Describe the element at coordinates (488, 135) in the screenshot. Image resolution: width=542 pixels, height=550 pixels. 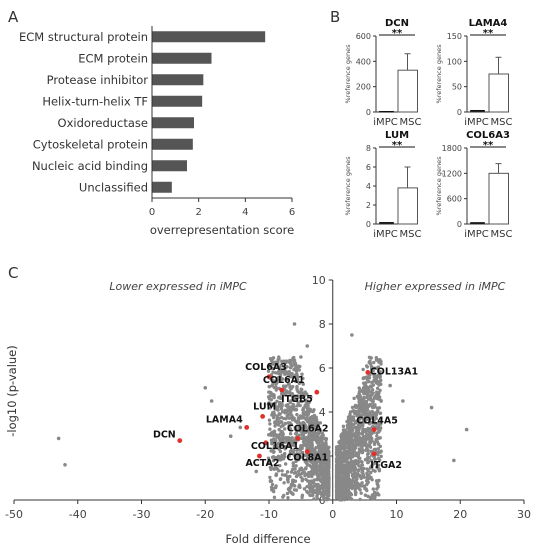
I see `panel-b-subplot-title: COL6A3` at that location.